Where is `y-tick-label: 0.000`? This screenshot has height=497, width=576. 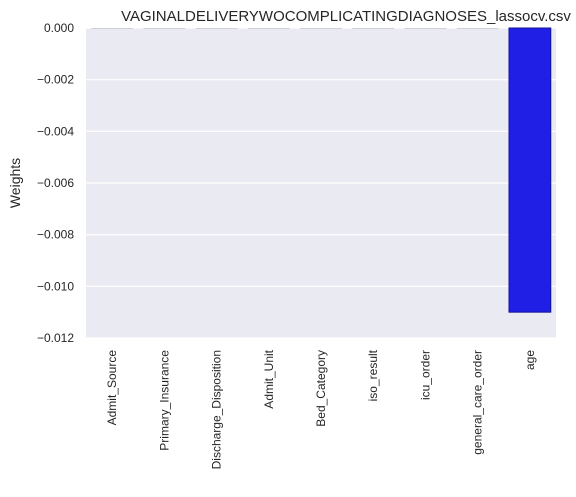
y-tick-label: 0.000 is located at coordinates (59, 28).